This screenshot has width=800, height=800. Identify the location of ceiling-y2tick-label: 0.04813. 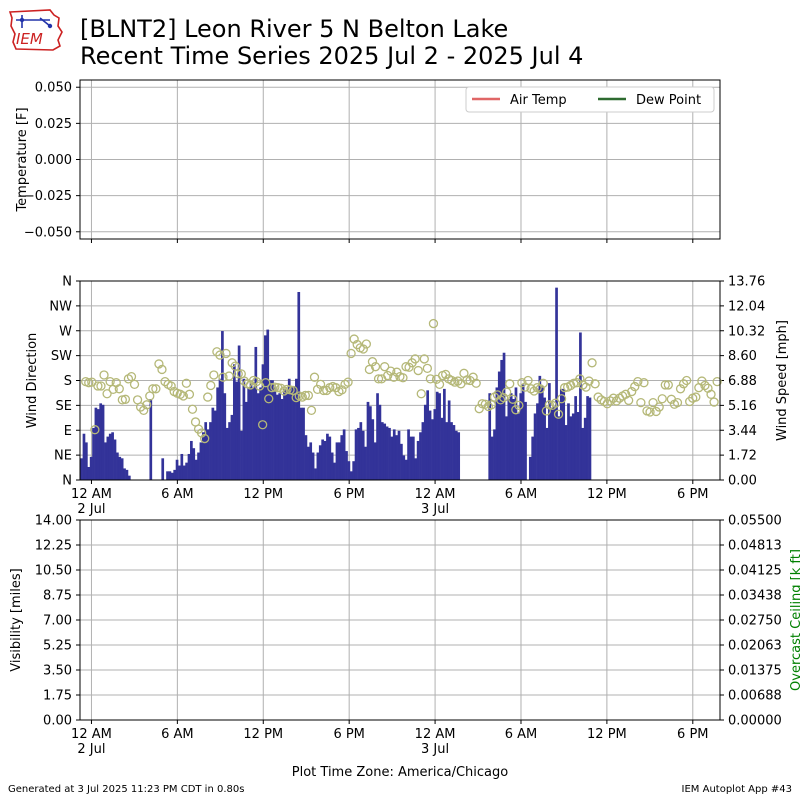
(755, 546).